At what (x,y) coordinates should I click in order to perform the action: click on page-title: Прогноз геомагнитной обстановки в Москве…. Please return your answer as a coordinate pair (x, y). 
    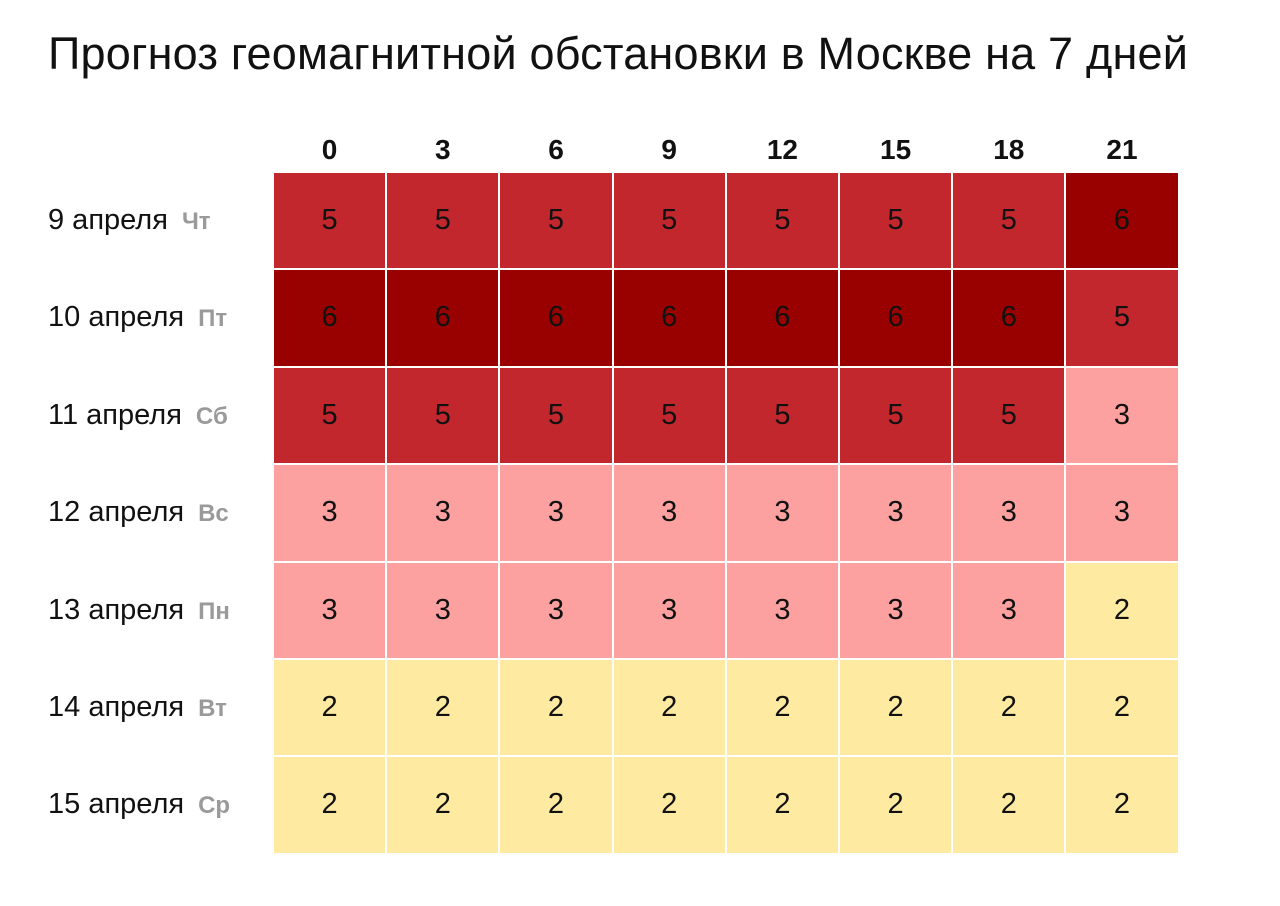
    Looking at the image, I should click on (618, 53).